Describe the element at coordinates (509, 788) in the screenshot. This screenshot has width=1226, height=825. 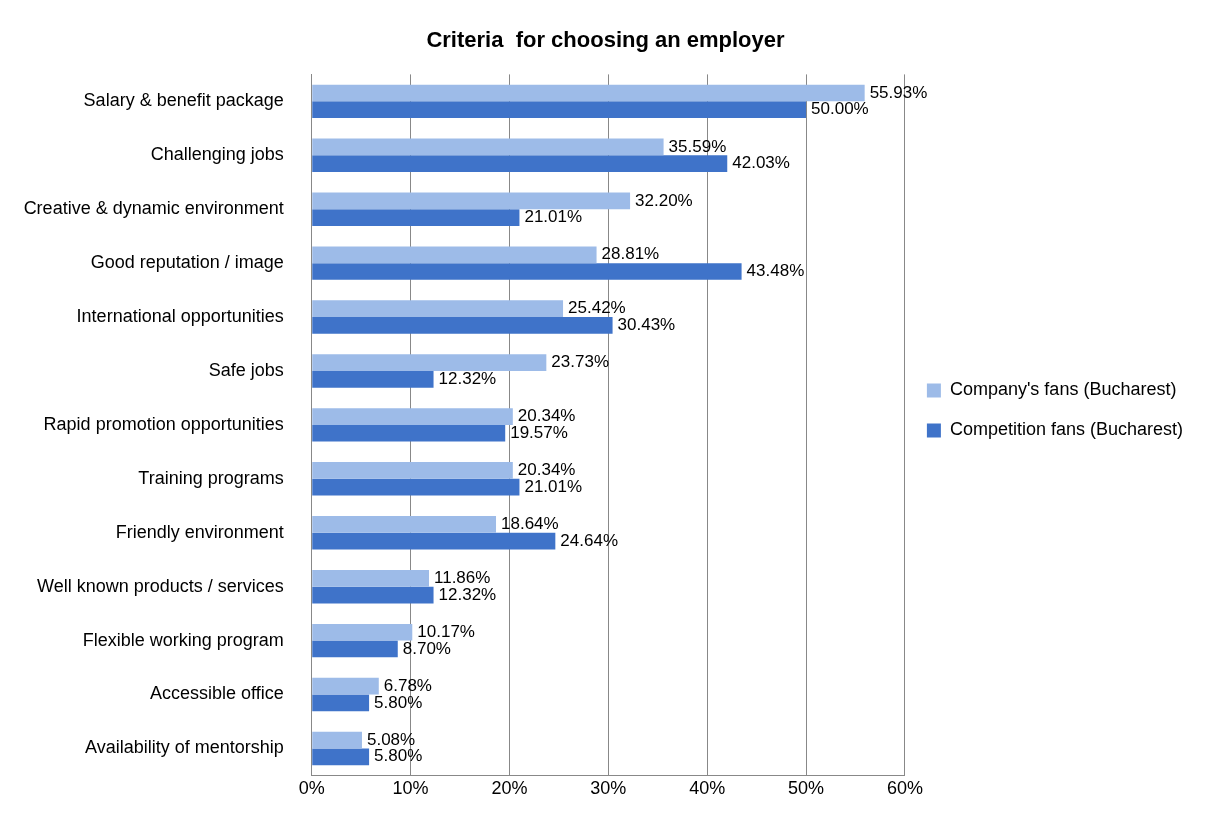
I see `x-tick-label: 20%` at that location.